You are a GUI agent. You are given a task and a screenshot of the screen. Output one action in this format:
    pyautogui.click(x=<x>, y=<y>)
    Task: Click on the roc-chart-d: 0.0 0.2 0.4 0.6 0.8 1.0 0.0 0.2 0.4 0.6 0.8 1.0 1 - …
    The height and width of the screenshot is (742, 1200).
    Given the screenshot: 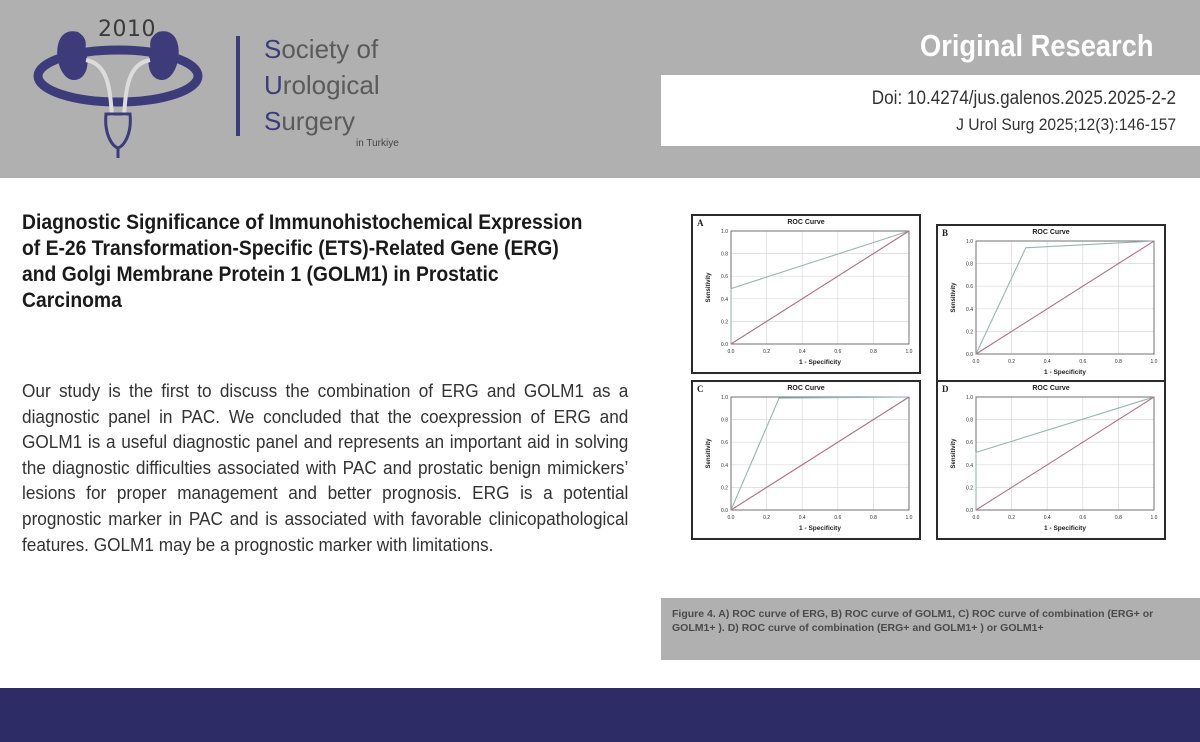 What is the action you would take?
    pyautogui.click(x=1054, y=463)
    